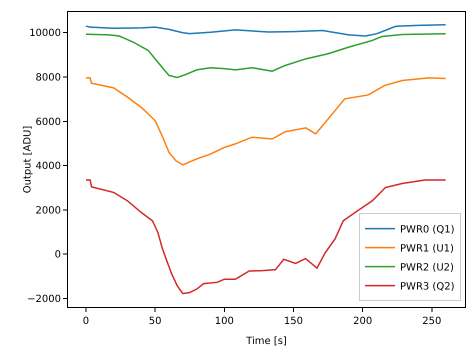 The image size is (476, 347). What do you see at coordinates (294, 321) in the screenshot?
I see `x-tick-label: 150` at bounding box center [294, 321].